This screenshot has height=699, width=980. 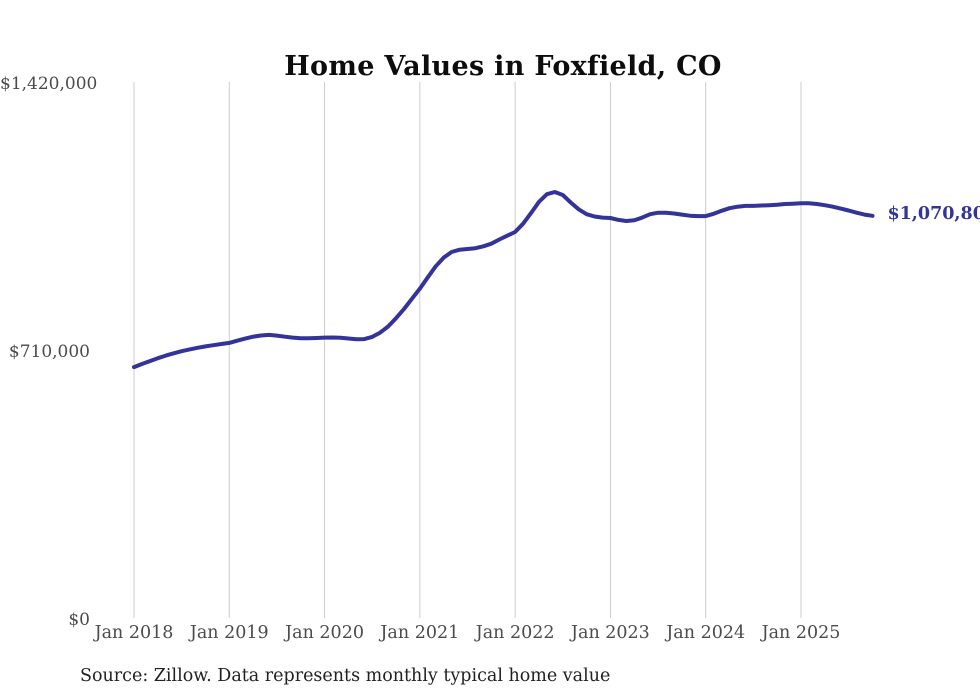 What do you see at coordinates (49, 351) in the screenshot?
I see `y-tick-label: $710,000` at bounding box center [49, 351].